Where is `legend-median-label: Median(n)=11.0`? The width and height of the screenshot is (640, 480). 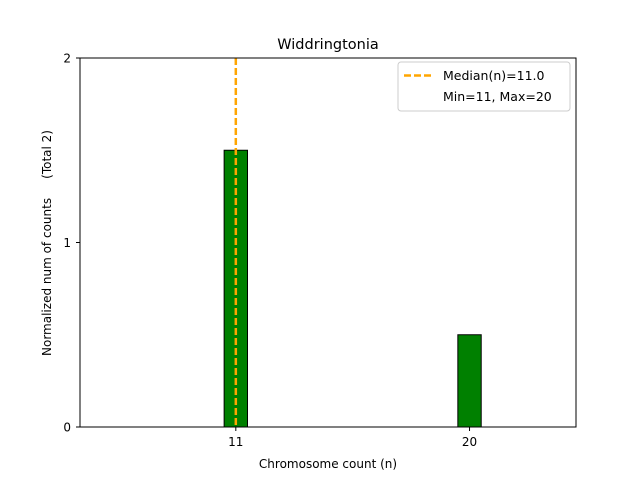
legend-median-label: Median(n)=11.0 is located at coordinates (493, 75).